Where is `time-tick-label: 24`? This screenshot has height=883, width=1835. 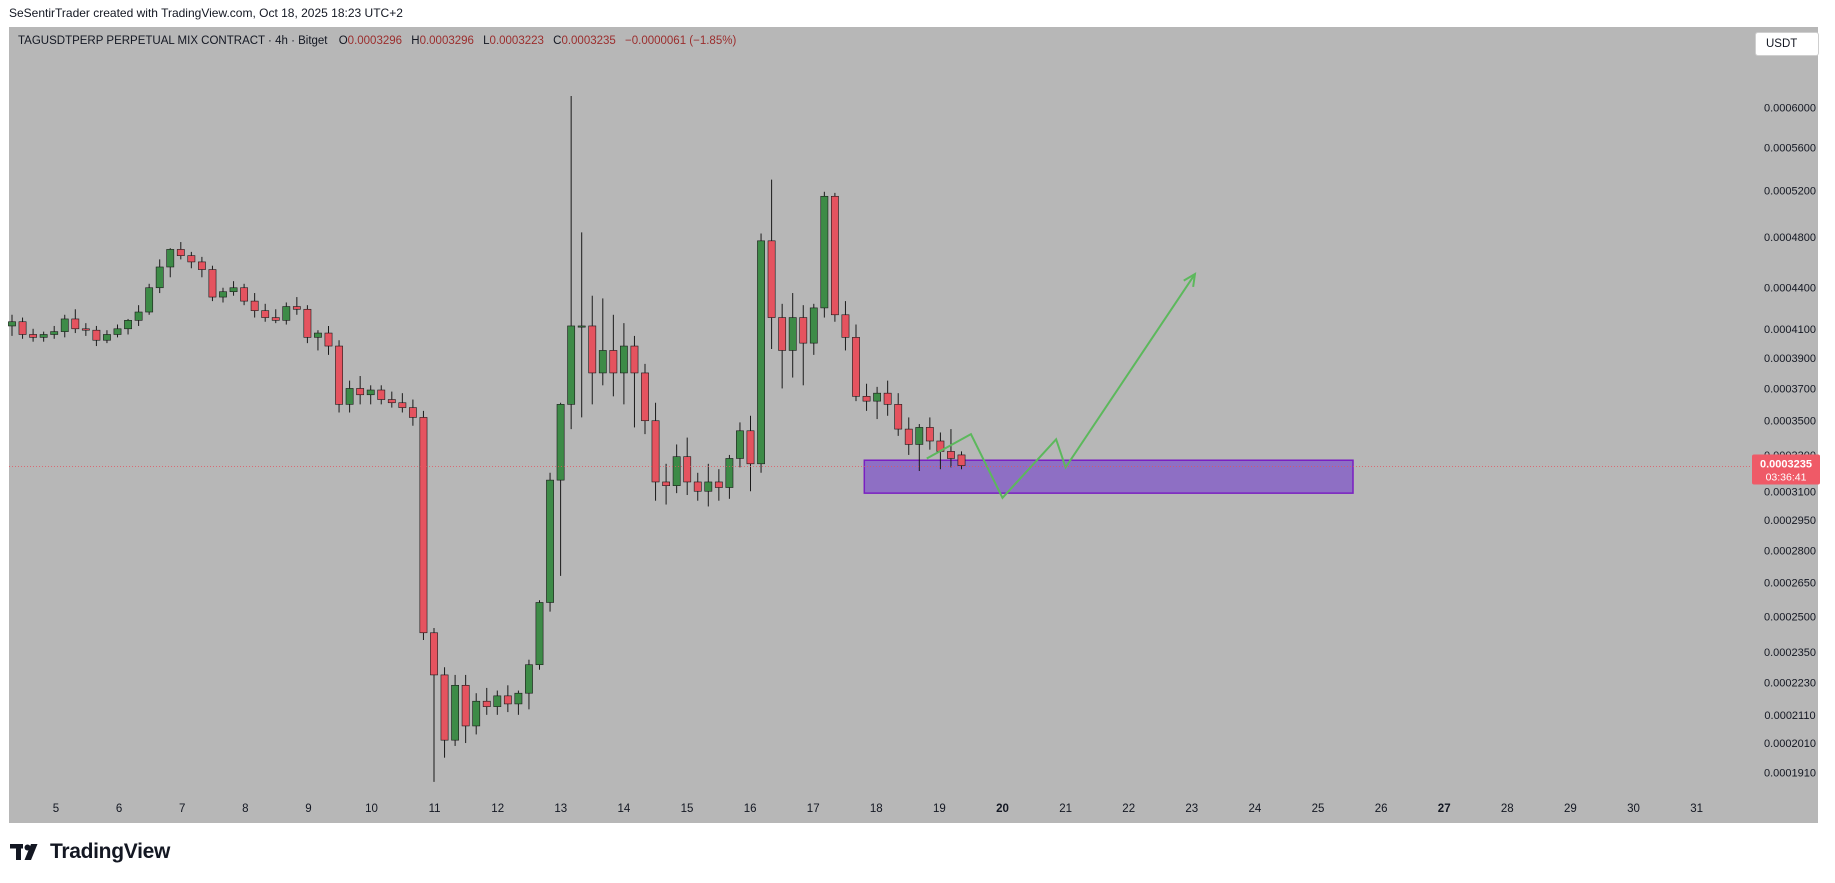
time-tick-label: 24 is located at coordinates (1255, 809).